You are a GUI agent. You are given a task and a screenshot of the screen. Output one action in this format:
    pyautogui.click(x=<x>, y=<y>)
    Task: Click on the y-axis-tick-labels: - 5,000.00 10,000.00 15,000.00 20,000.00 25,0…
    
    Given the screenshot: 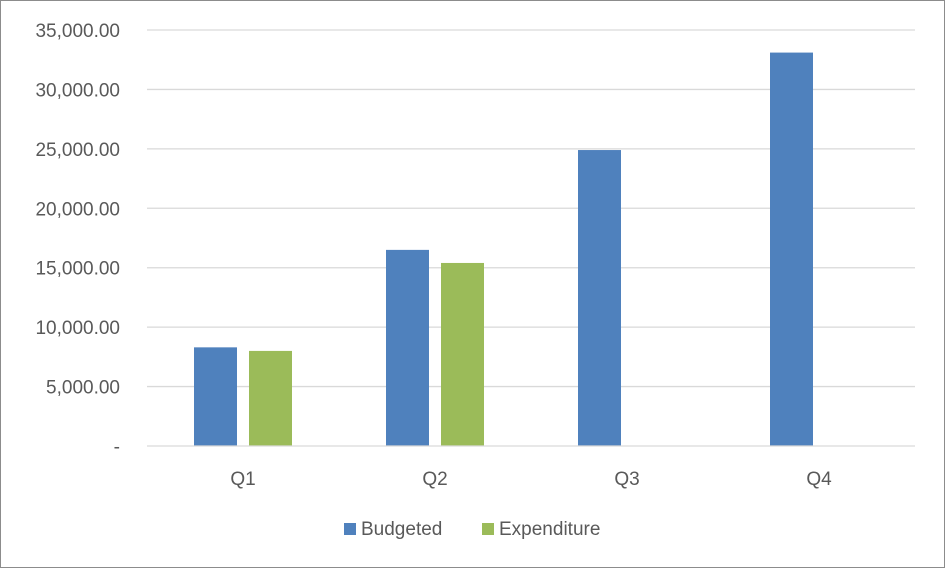 What is the action you would take?
    pyautogui.click(x=77, y=239)
    